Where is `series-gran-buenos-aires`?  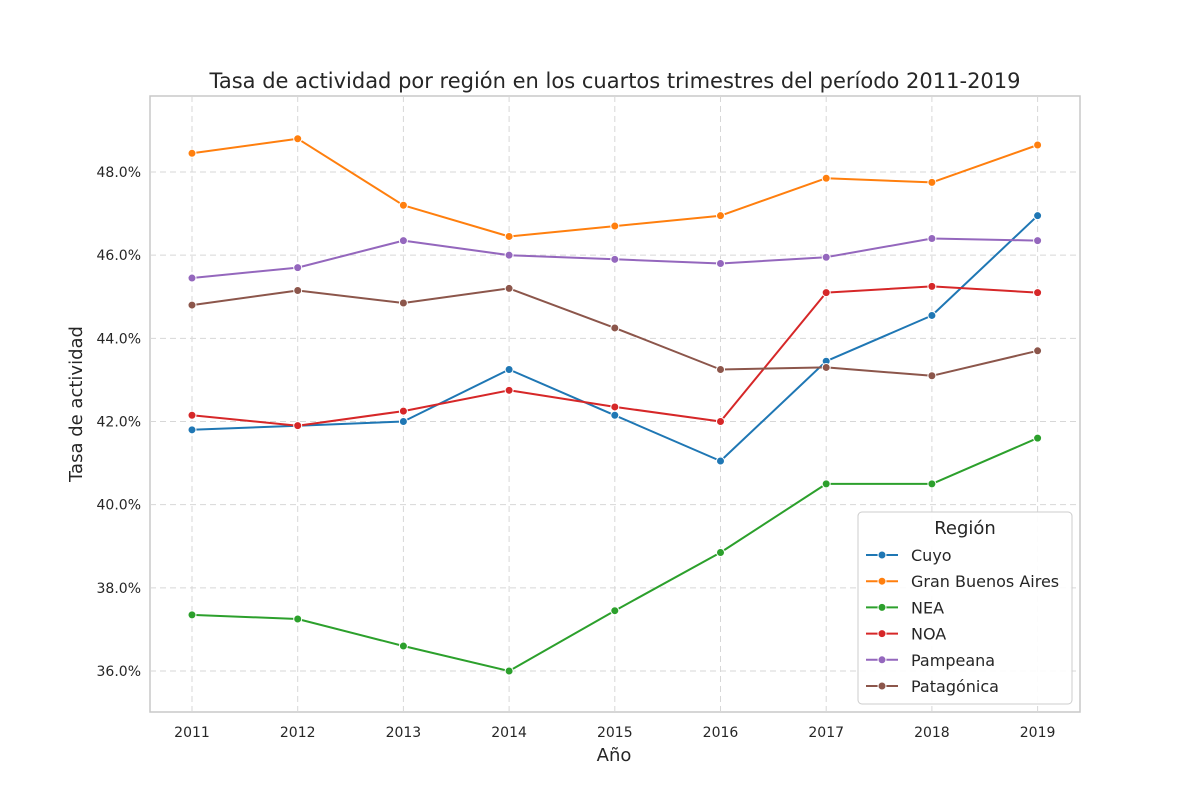
series-gran-buenos-aires is located at coordinates (615, 187).